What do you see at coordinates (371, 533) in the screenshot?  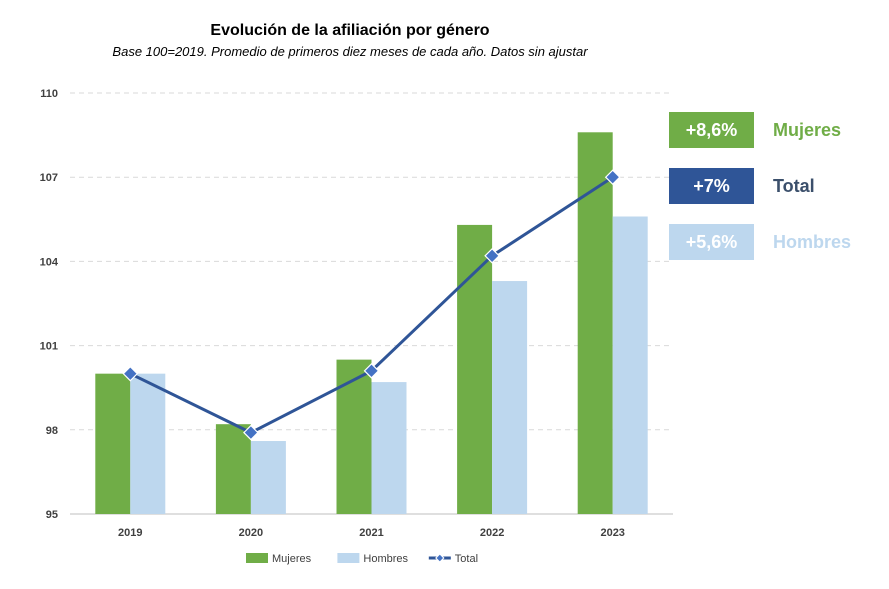 I see `x-tick-label: 2021` at bounding box center [371, 533].